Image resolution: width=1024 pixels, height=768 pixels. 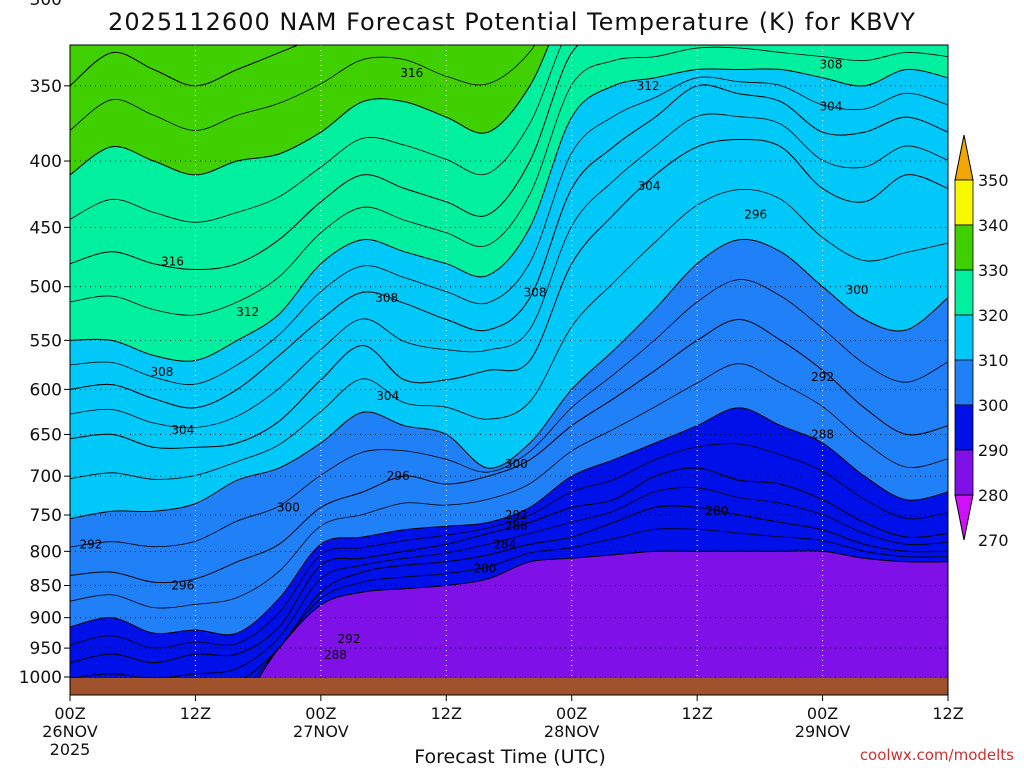 What do you see at coordinates (46, 619) in the screenshot?
I see `y-tick-label: 900` at bounding box center [46, 619].